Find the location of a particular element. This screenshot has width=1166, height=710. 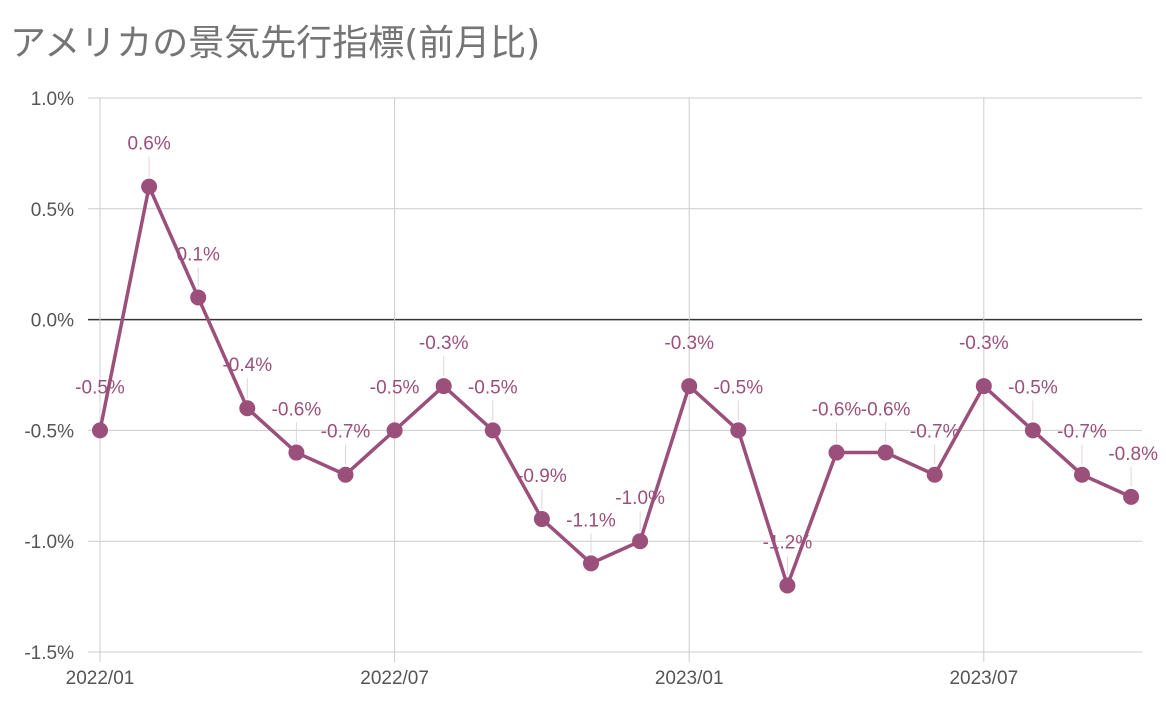

chart-title: アメリカの景気先行指標(前月比) is located at coordinates (275, 43).